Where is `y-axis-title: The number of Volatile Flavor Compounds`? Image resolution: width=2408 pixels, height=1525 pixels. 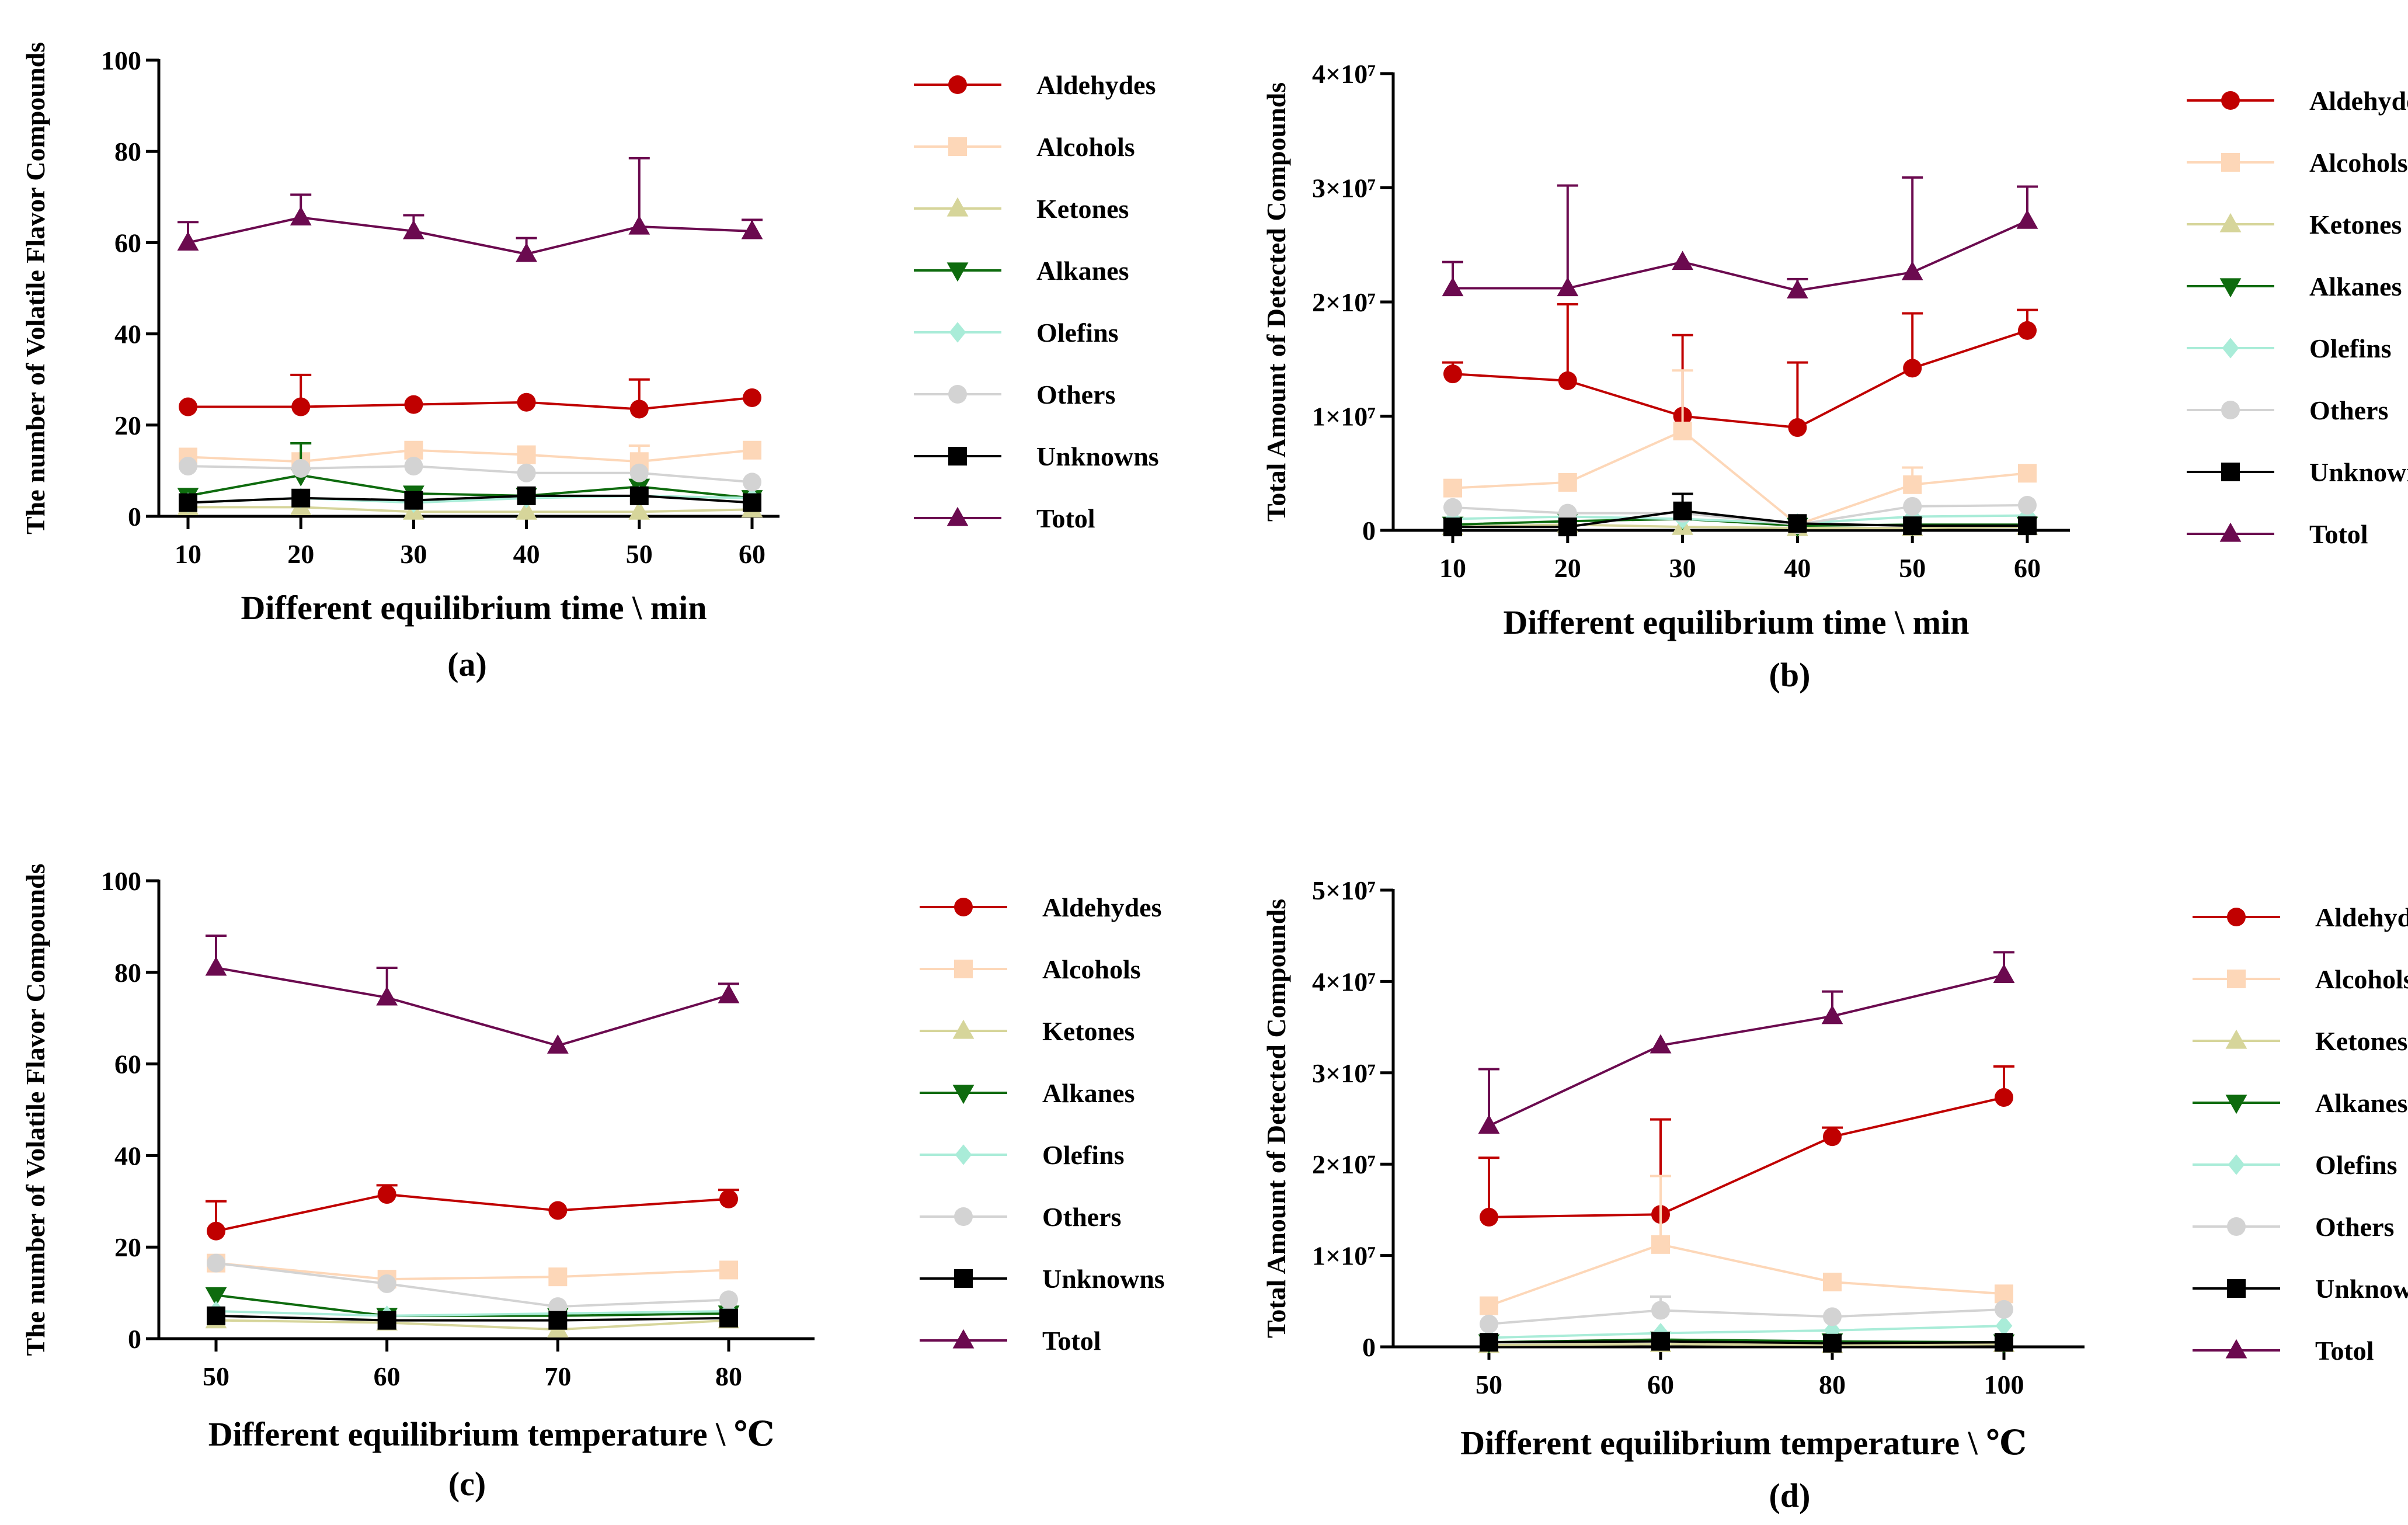 y-axis-title: The number of Volatile Flavor Compounds is located at coordinates (35, 288).